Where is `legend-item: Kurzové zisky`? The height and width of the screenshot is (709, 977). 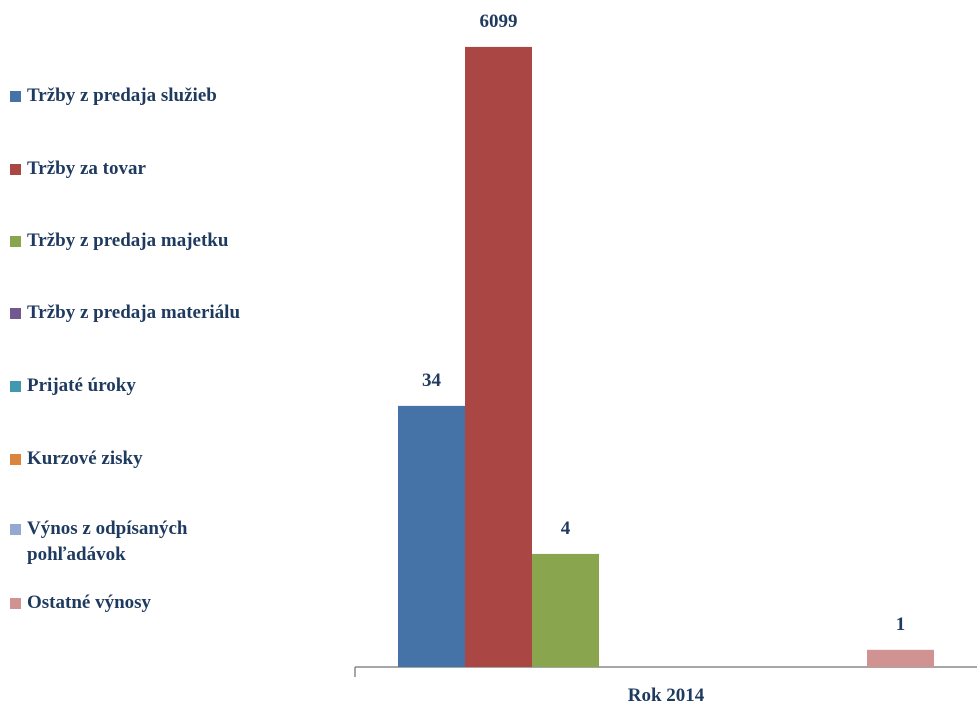
legend-item: Kurzové zisky is located at coordinates (135, 459).